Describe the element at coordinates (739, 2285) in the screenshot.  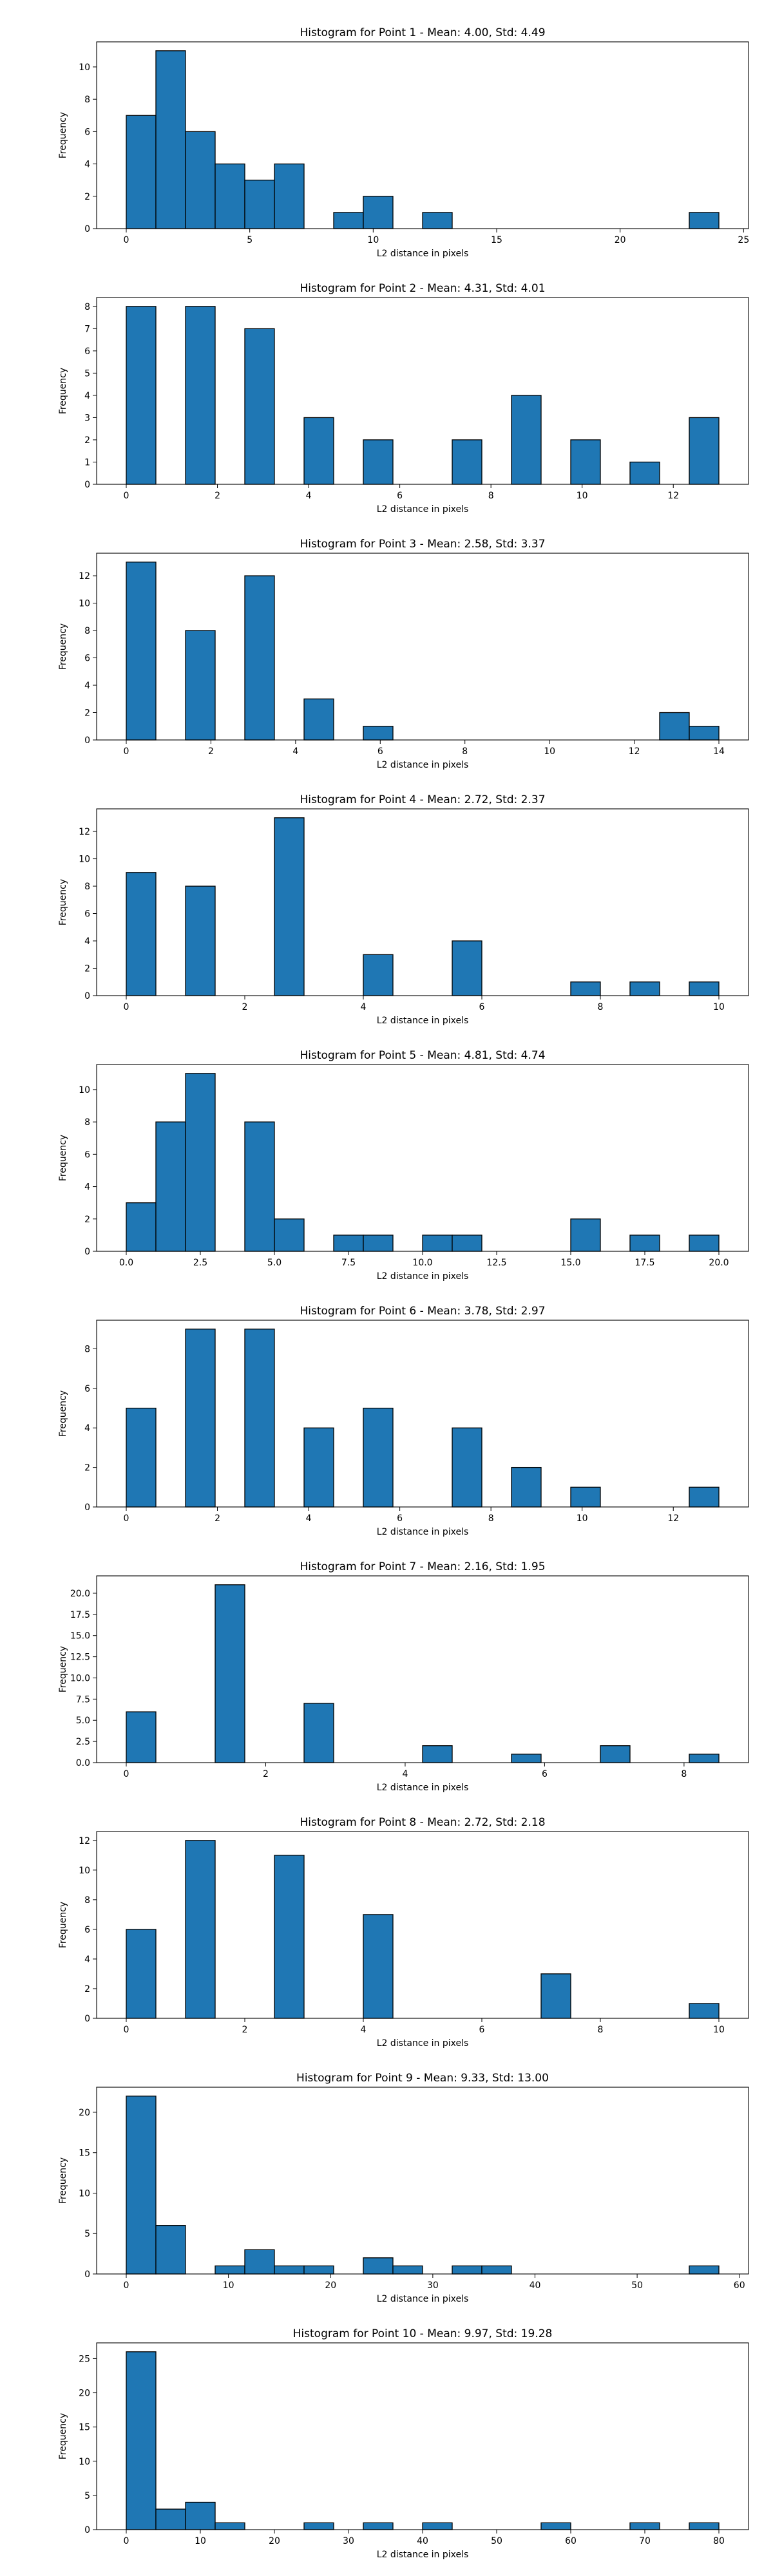
I see `x-tick-label: 60` at that location.